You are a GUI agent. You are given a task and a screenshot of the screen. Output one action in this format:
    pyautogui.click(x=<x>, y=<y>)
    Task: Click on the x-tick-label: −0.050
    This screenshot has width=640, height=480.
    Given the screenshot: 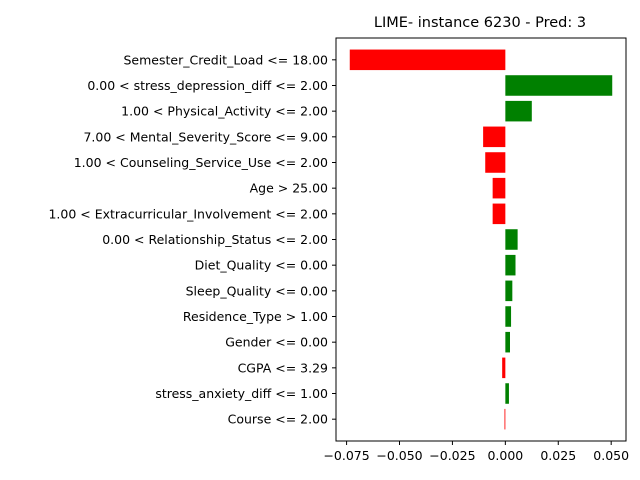 What is the action you would take?
    pyautogui.click(x=399, y=455)
    